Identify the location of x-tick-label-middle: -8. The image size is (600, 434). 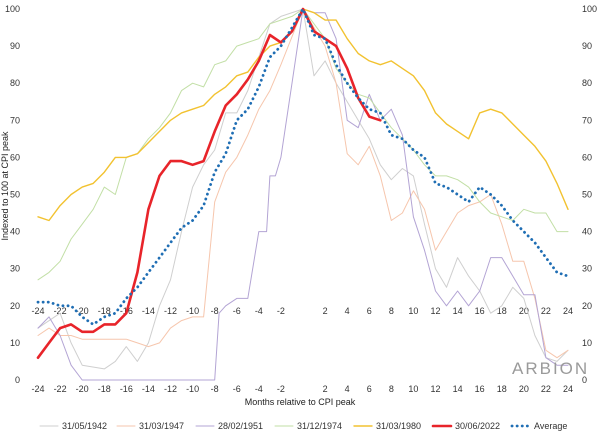
(215, 311).